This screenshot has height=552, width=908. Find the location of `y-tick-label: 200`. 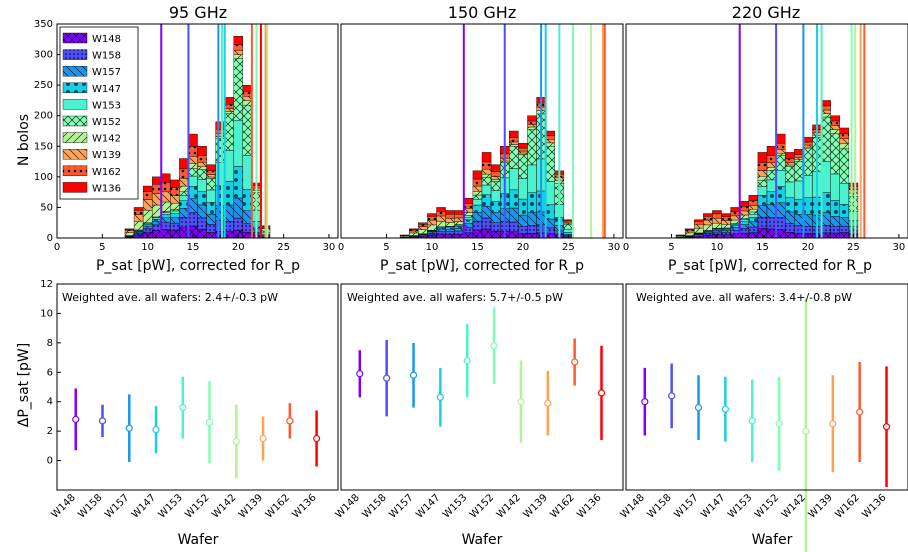

y-tick-label: 200 is located at coordinates (43, 116).